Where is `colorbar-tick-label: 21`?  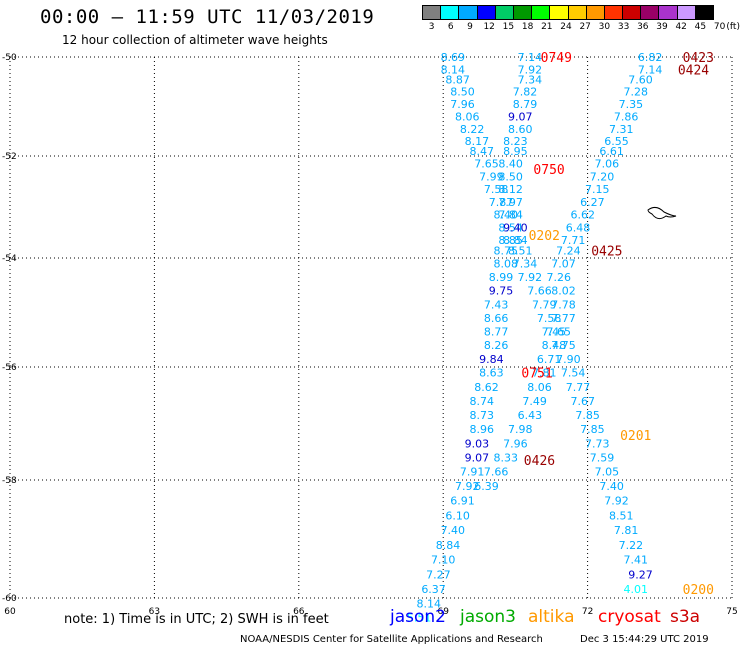
colorbar-tick-label: 21 is located at coordinates (547, 27).